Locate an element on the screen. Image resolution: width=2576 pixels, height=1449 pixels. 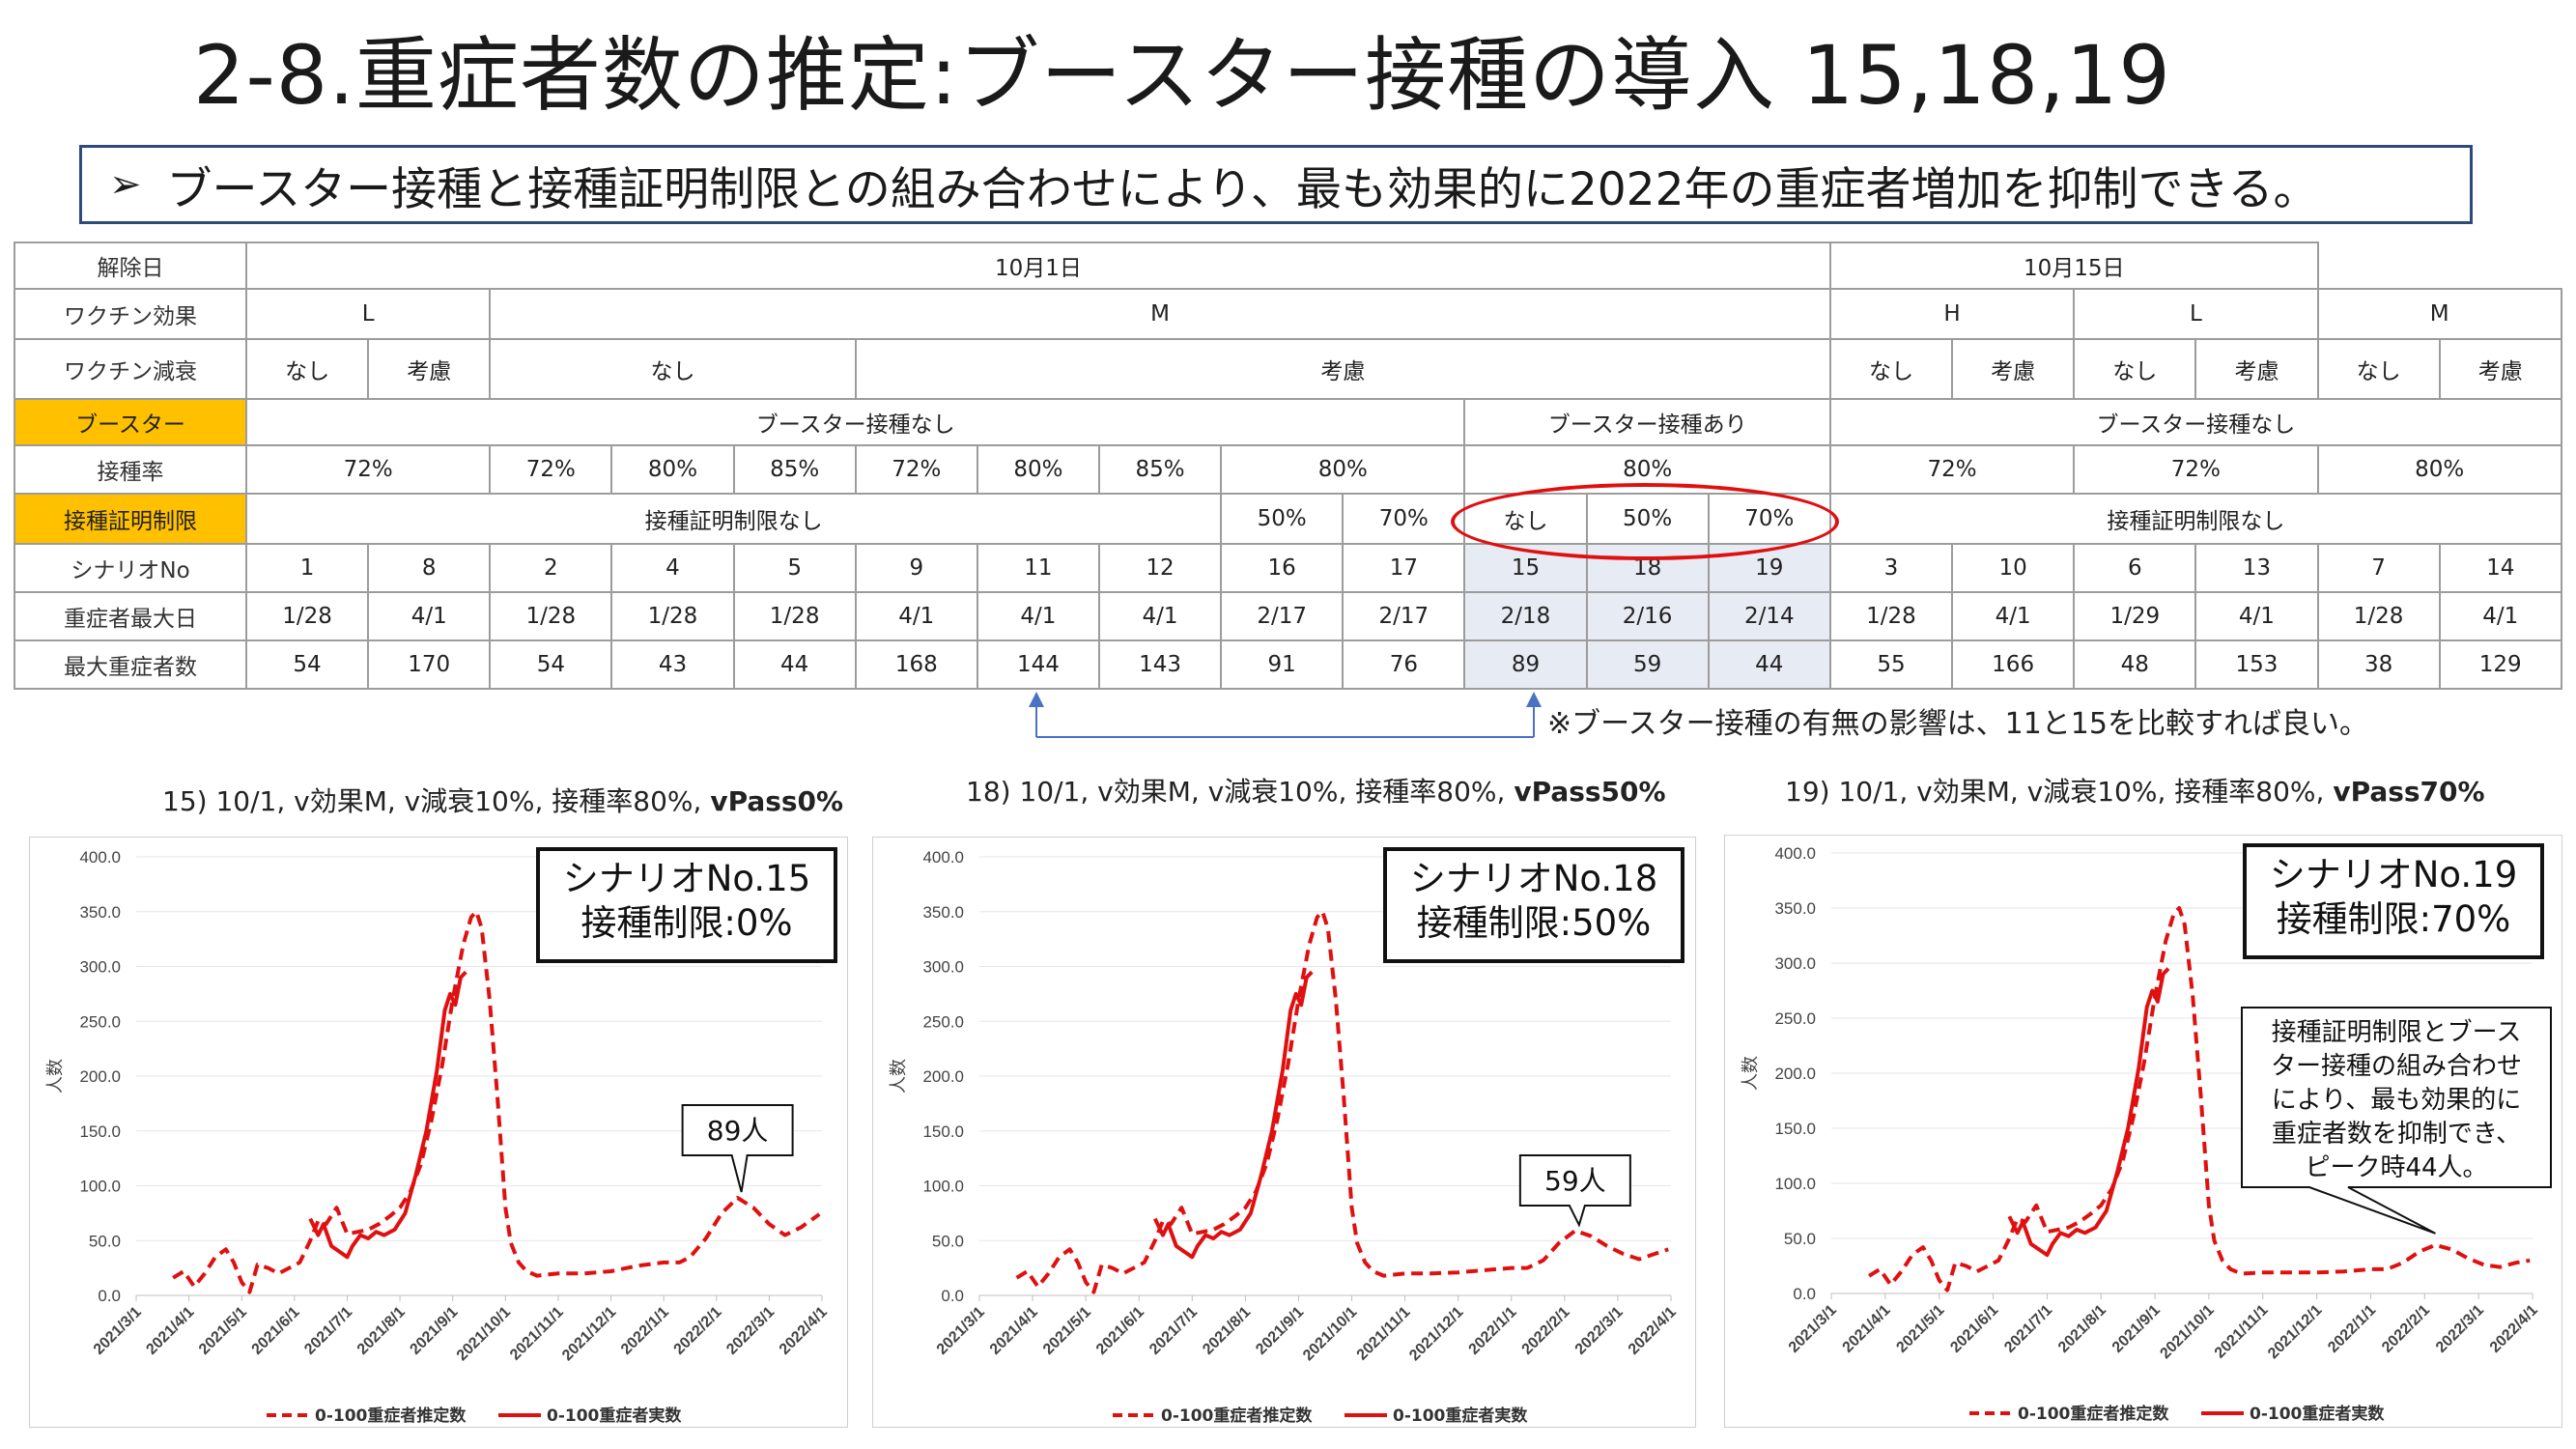
y-axis-label: 人数 is located at coordinates (1751, 1073).